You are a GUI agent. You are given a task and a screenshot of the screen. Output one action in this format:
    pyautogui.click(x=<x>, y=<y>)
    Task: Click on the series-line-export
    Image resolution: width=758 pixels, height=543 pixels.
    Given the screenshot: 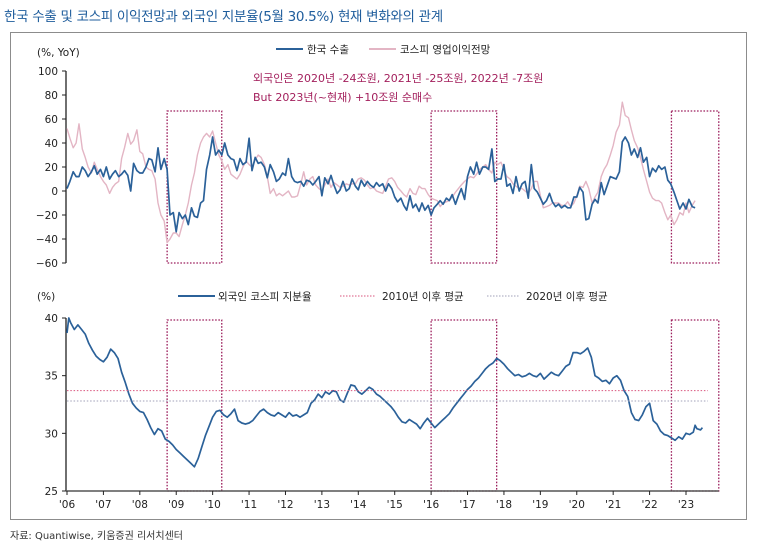 What is the action you would take?
    pyautogui.click(x=381, y=184)
    